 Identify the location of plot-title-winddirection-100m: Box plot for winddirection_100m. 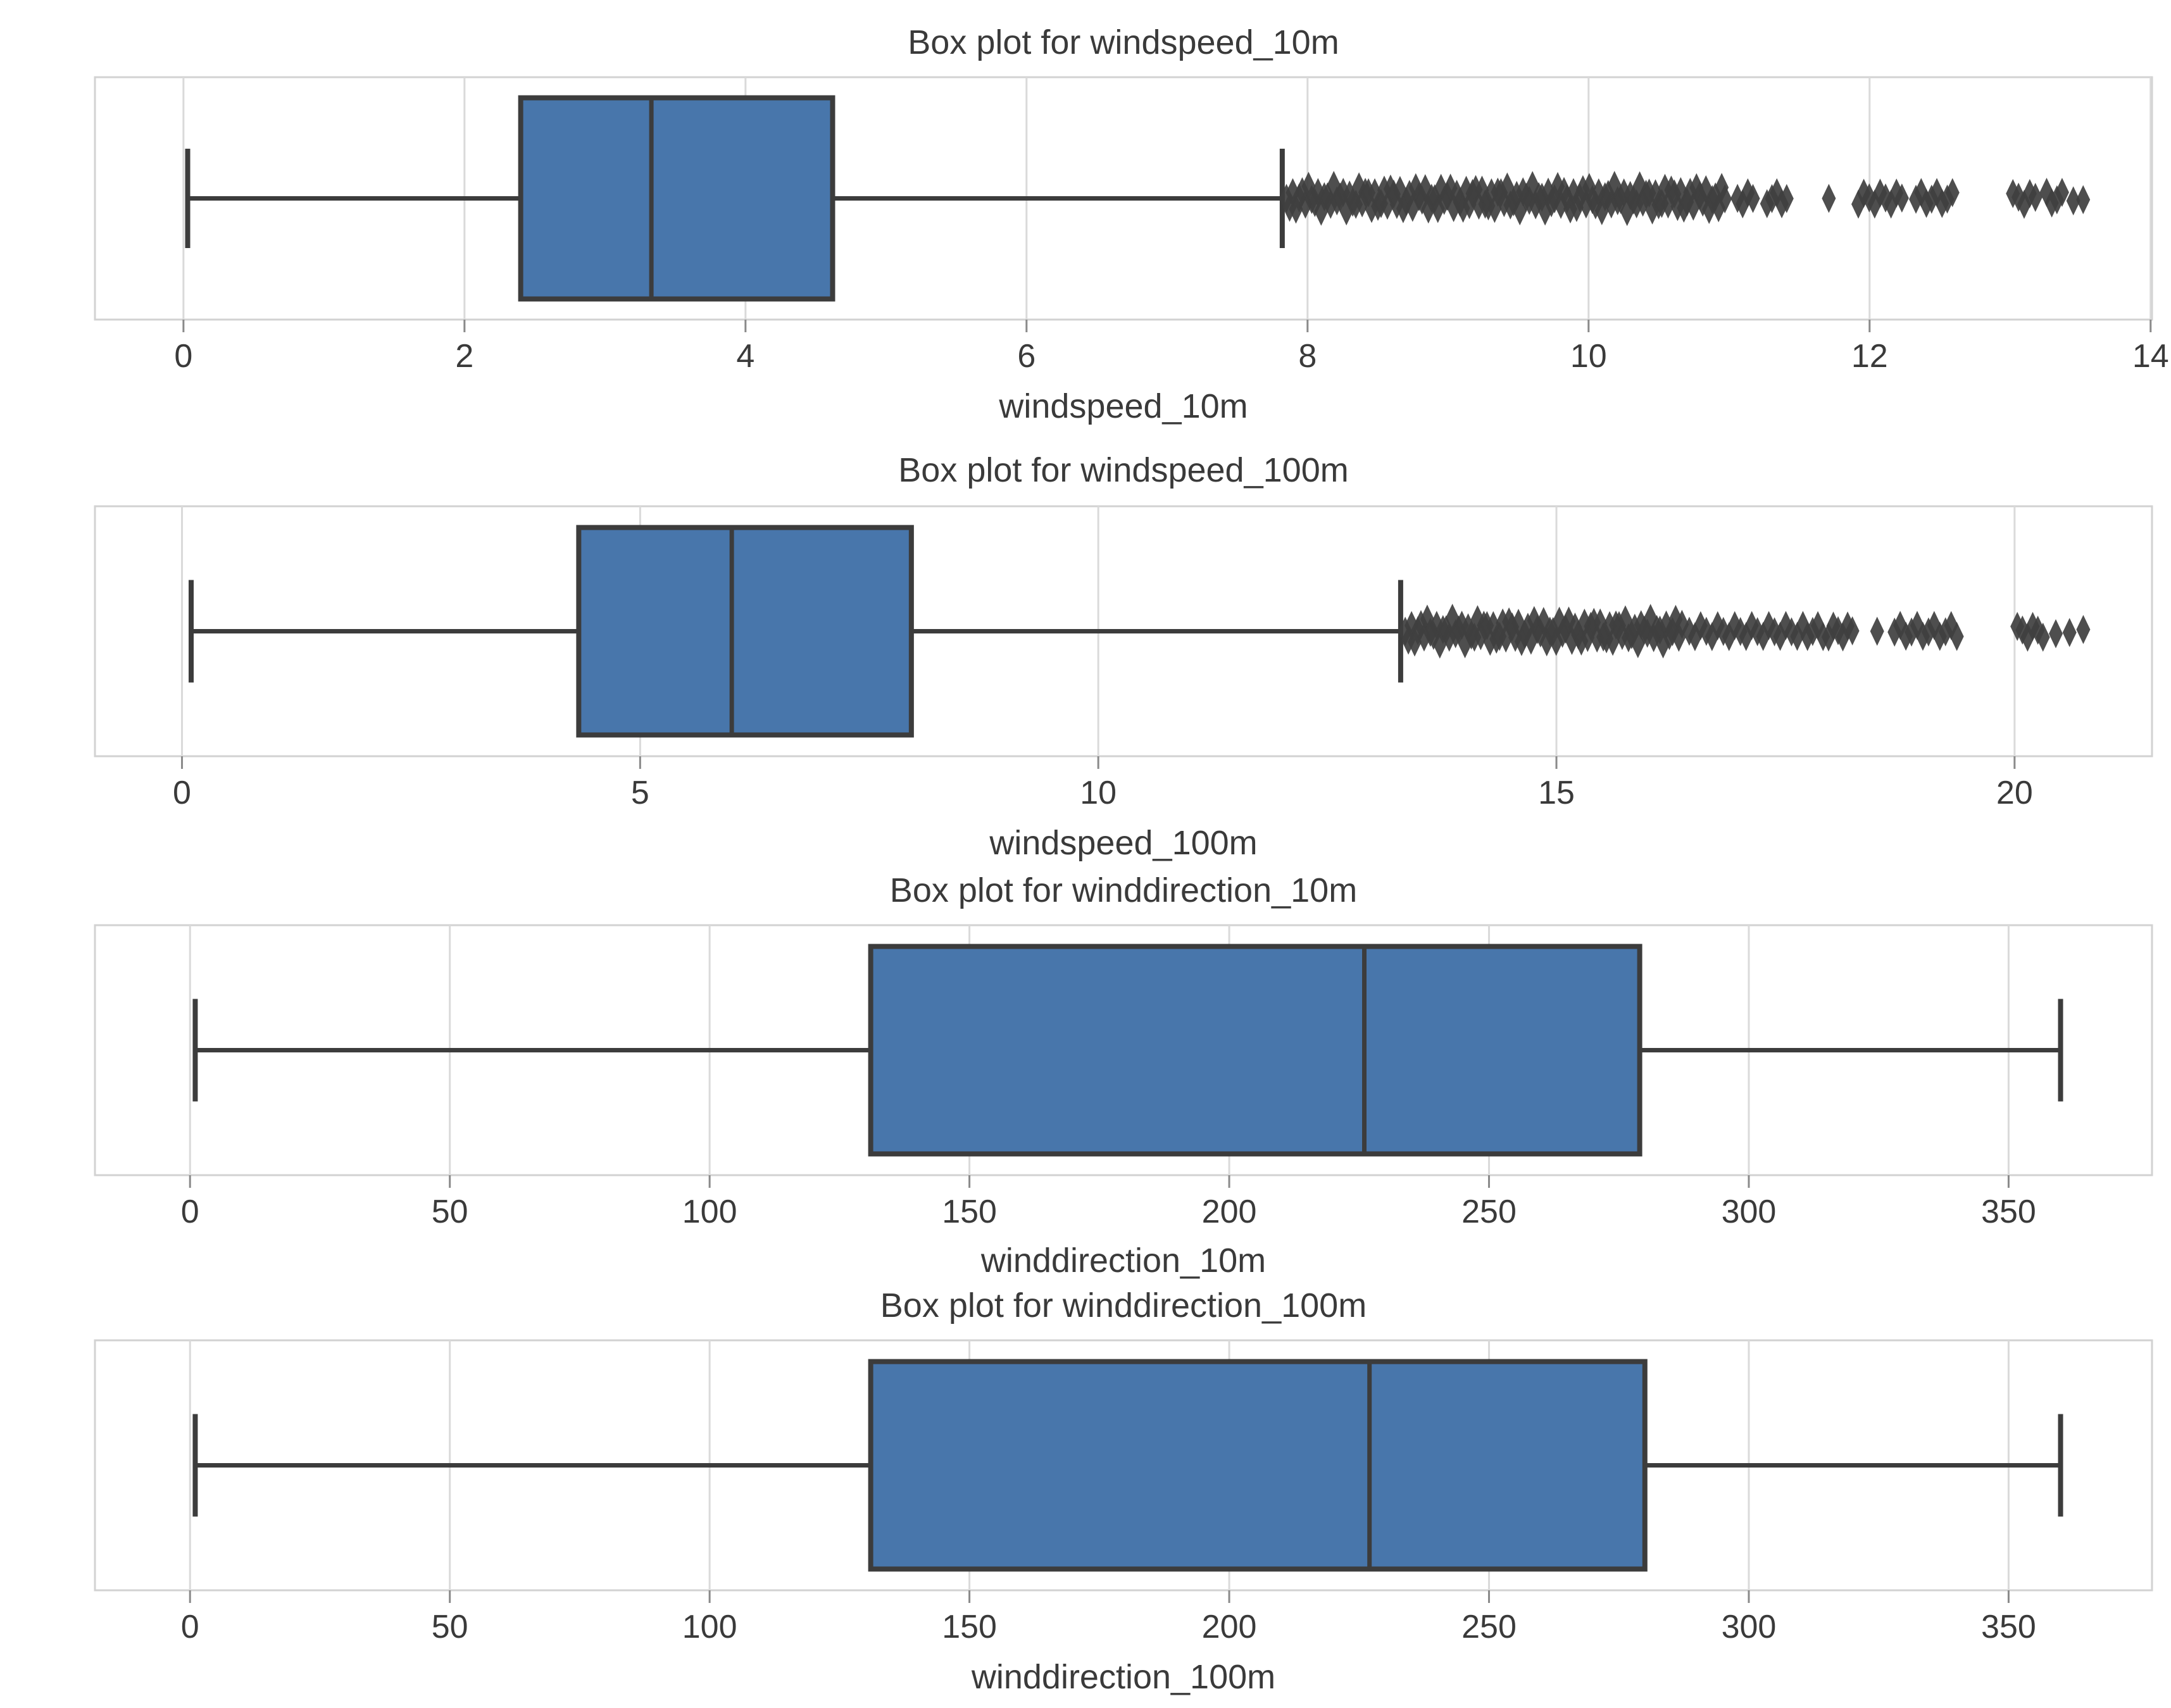
(1123, 1306).